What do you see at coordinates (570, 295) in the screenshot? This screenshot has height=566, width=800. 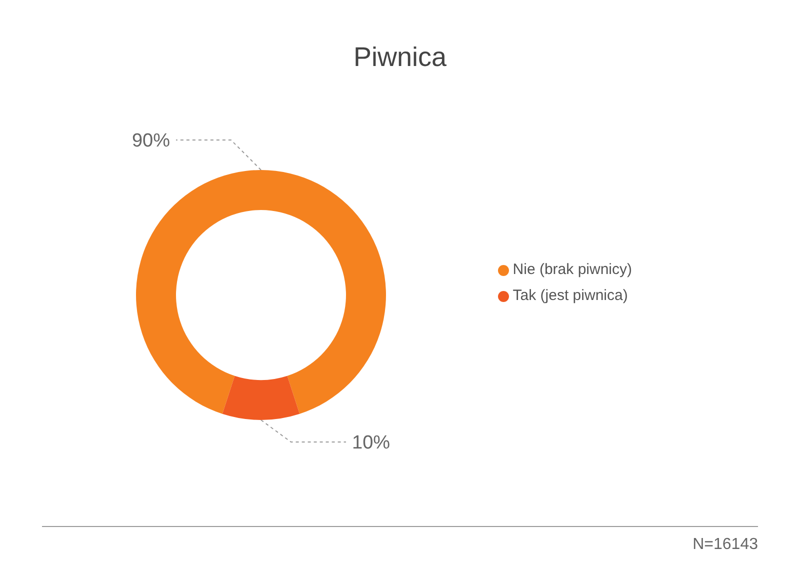 I see `legend-label: Tak (jest piwnica)` at bounding box center [570, 295].